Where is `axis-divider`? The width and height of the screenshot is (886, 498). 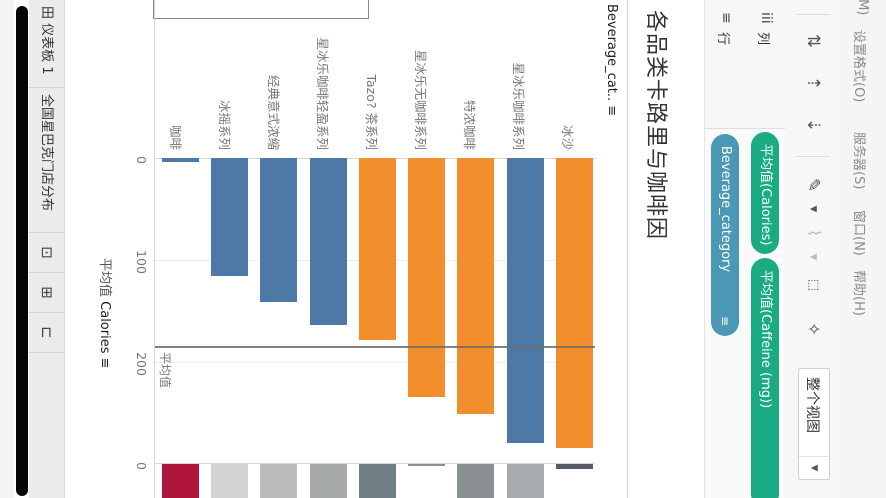
axis-divider is located at coordinates (154, 249).